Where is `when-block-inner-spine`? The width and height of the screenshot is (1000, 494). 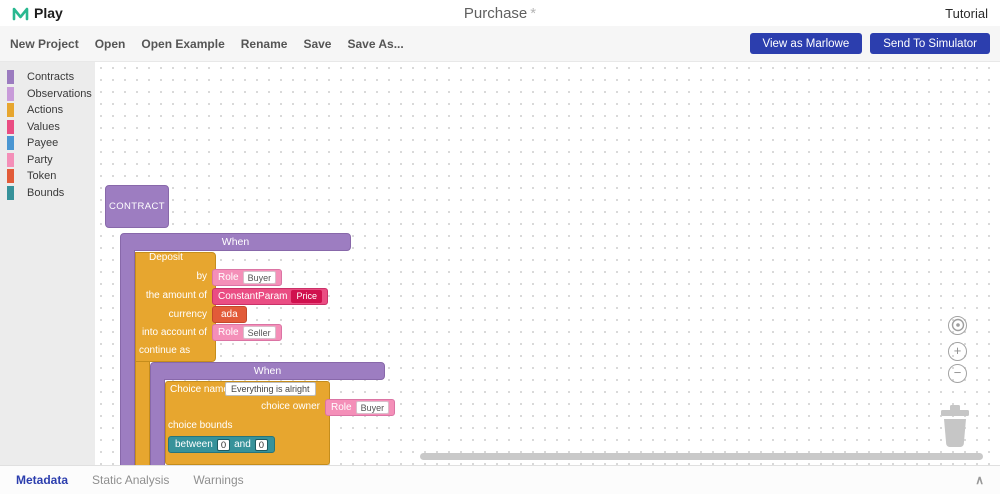
when-block-inner-spine is located at coordinates (157, 422).